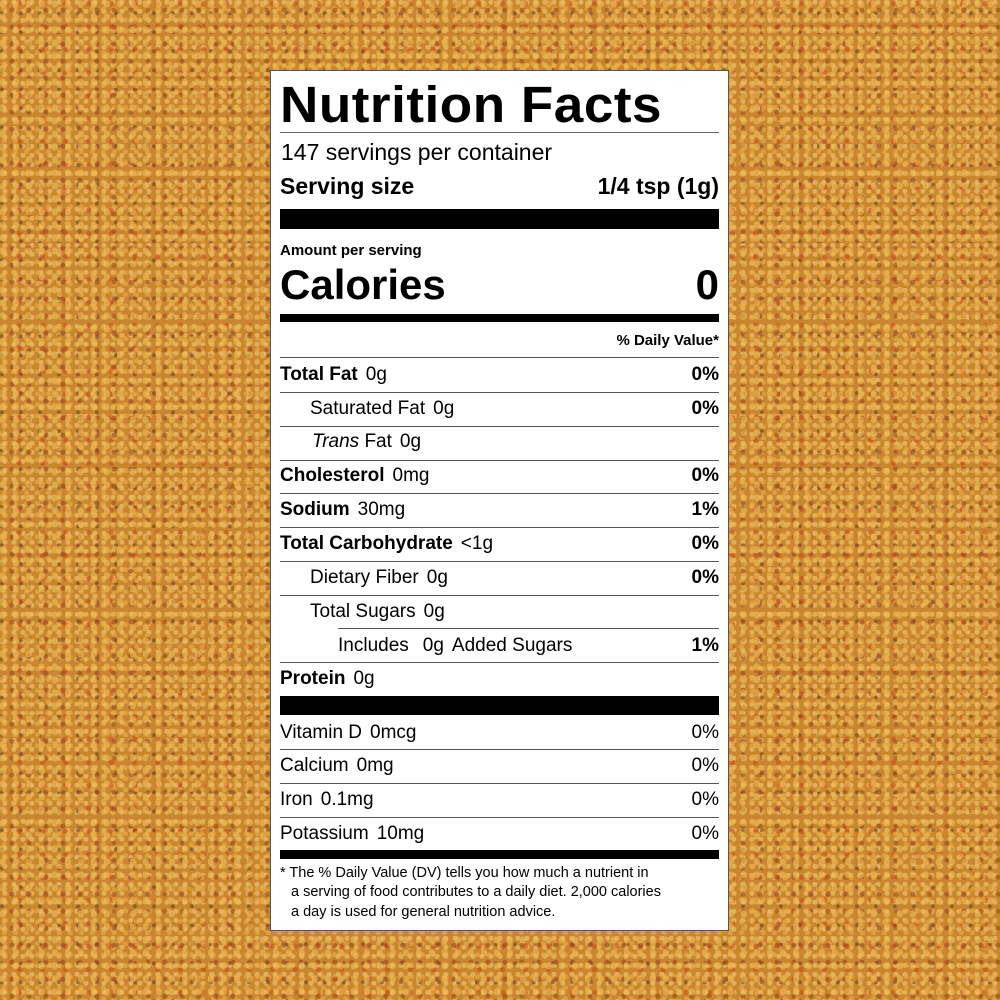 This screenshot has width=1000, height=1000. I want to click on nutrient-row-total-carbohydrate: Total Carbohydrate <1g 0%, so click(499, 543).